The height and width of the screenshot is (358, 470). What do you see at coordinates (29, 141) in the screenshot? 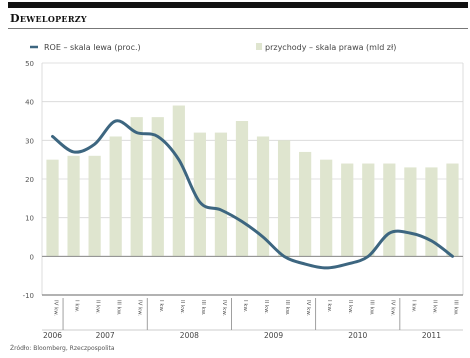
I see `y-tick-label: 30` at bounding box center [29, 141].